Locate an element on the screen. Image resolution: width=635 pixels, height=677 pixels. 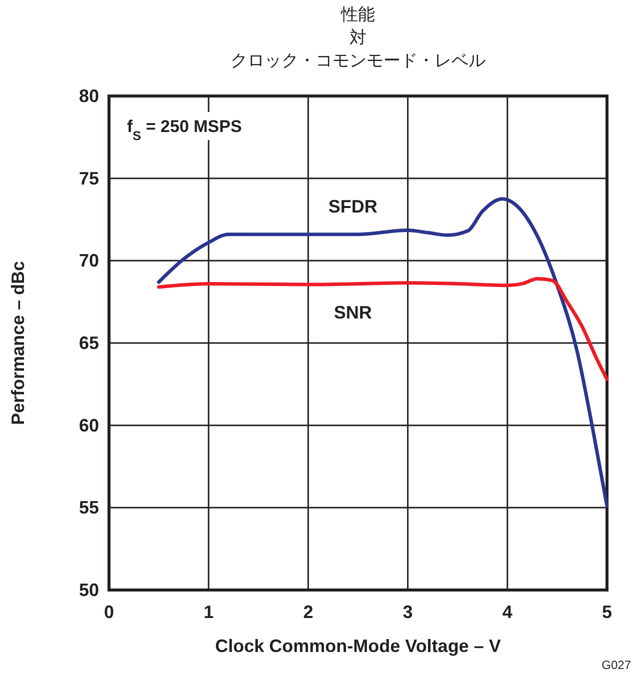
text: G027 is located at coordinates (617, 665).